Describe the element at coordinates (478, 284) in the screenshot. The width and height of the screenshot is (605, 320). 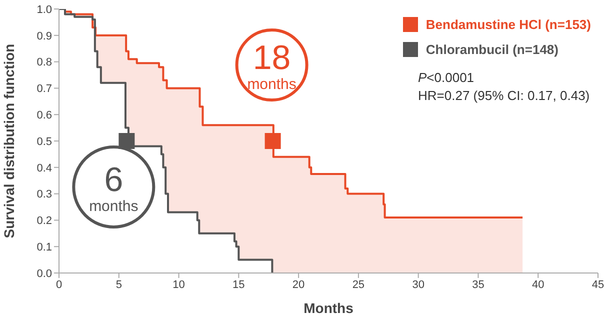
I see `x-tick-label: 35` at that location.